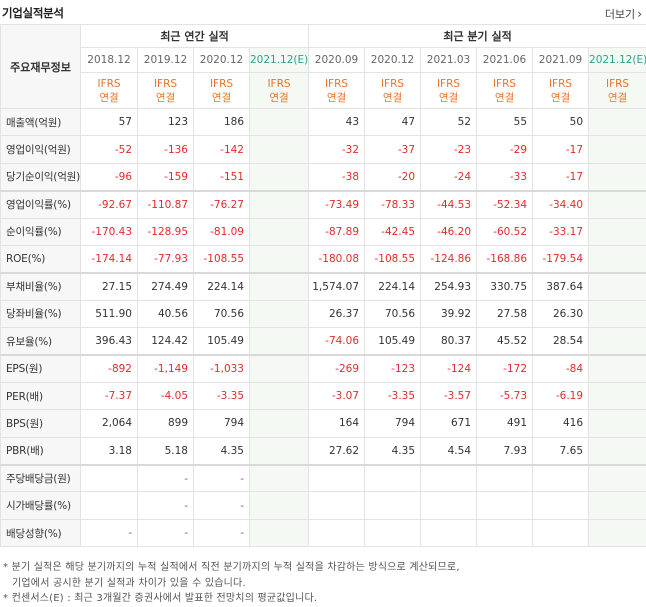  What do you see at coordinates (449, 60) in the screenshot?
I see `period-header: 2021.03` at bounding box center [449, 60].